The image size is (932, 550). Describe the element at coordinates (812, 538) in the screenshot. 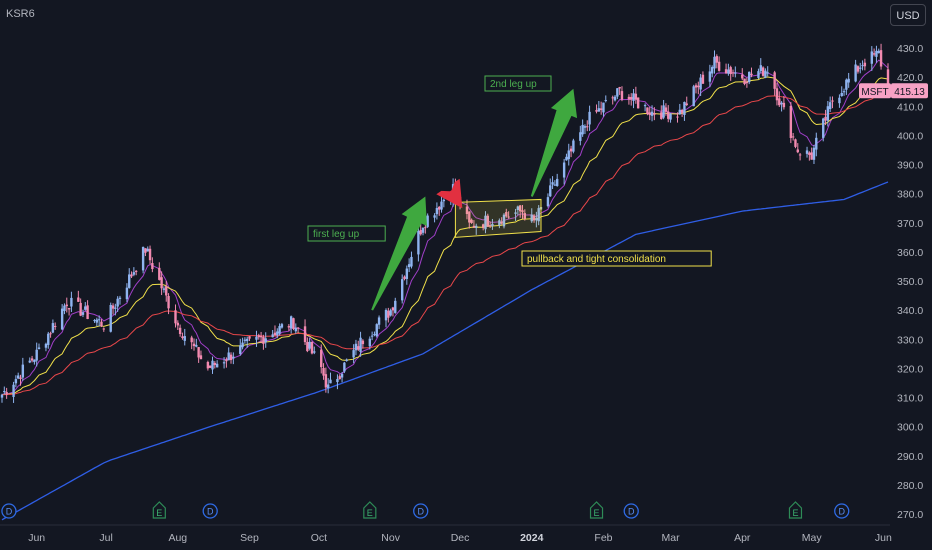

I see `x-tick-label: May` at that location.